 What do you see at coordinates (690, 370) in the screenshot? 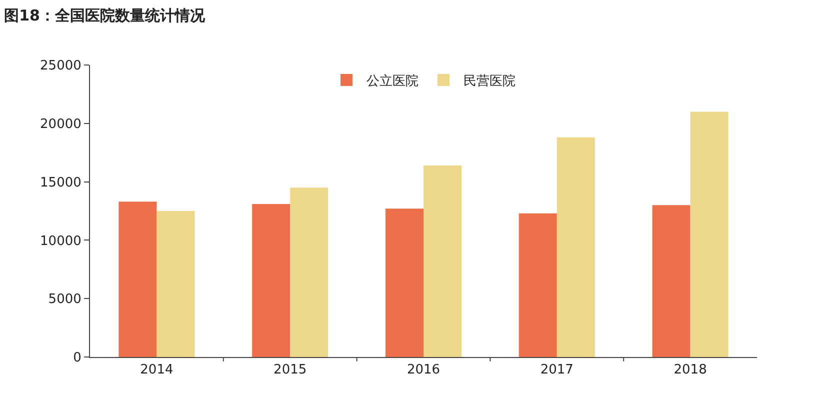
I see `x-tick-label: 2018` at bounding box center [690, 370].